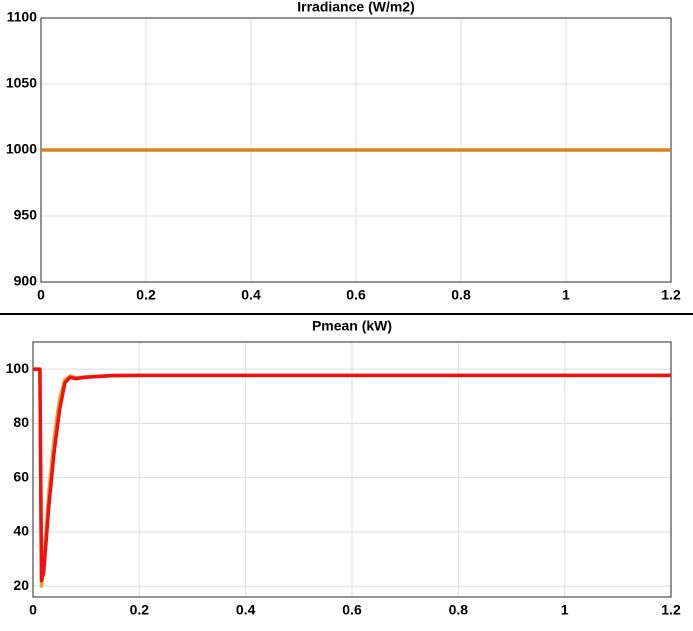  What do you see at coordinates (26, 215) in the screenshot?
I see `y-tick-label: 950` at bounding box center [26, 215].